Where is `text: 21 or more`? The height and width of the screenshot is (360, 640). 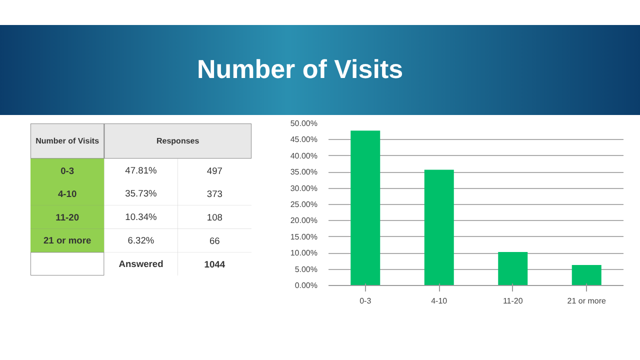
text: 21 or more is located at coordinates (67, 240).